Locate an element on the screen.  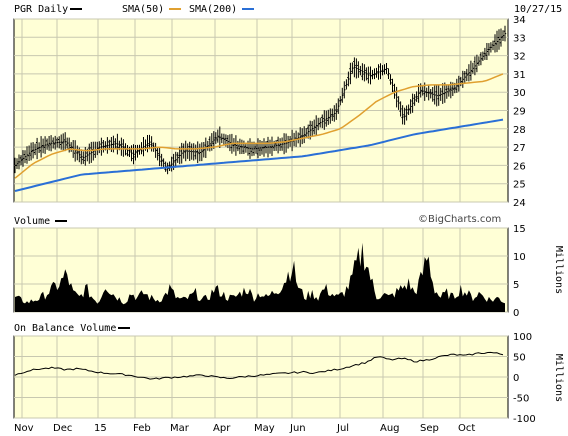
price-y-tick: 25 is located at coordinates (519, 185).